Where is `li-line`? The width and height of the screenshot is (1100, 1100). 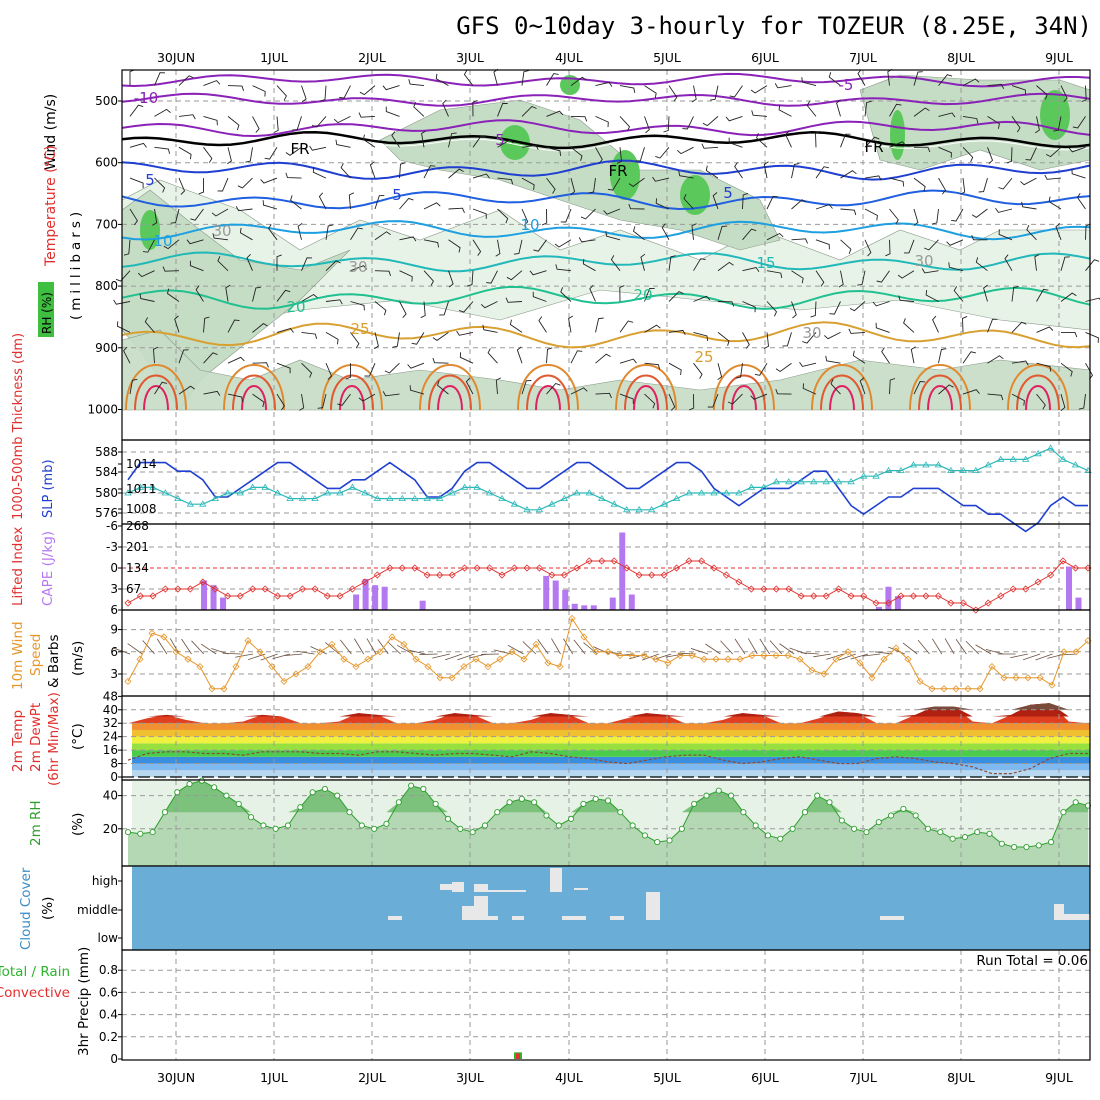
li-line is located at coordinates (607, 585).